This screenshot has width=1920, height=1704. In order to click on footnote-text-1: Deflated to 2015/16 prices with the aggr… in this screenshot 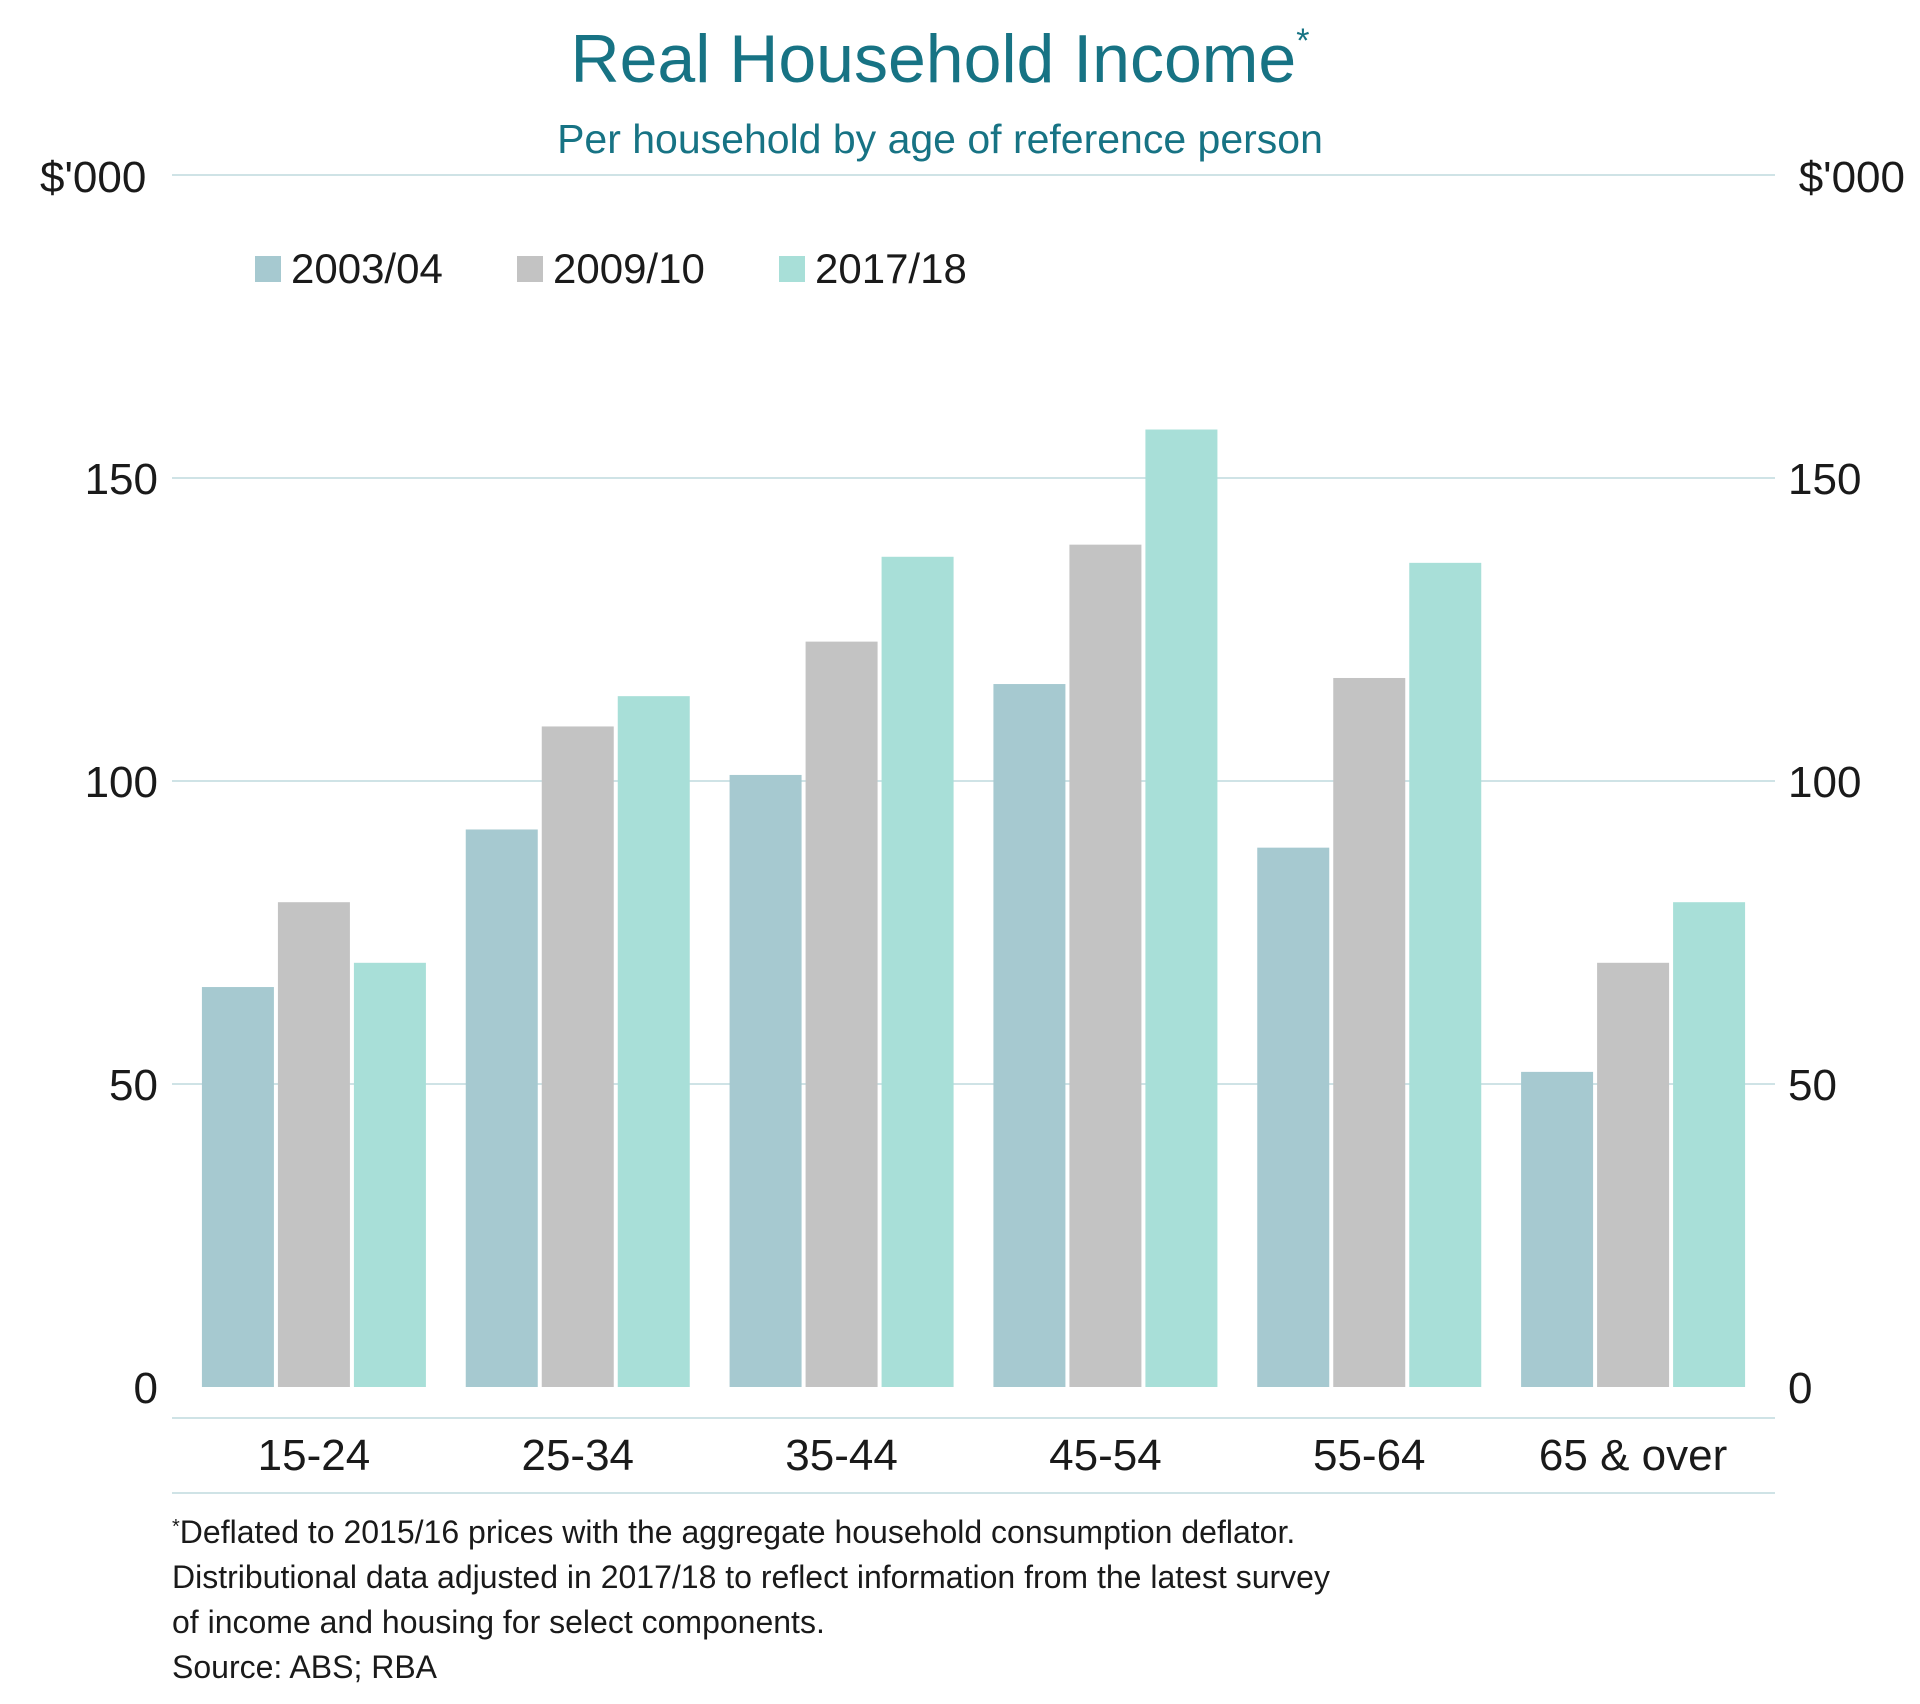, I will do `click(737, 1532)`.